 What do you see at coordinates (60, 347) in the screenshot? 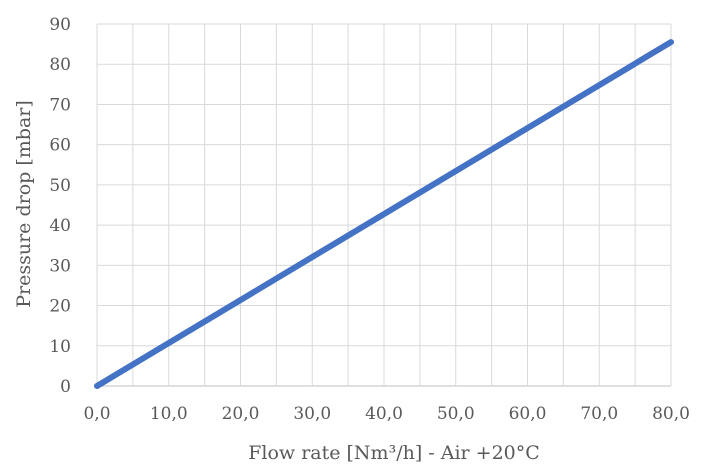
I see `y-tick-label: 10` at bounding box center [60, 347].